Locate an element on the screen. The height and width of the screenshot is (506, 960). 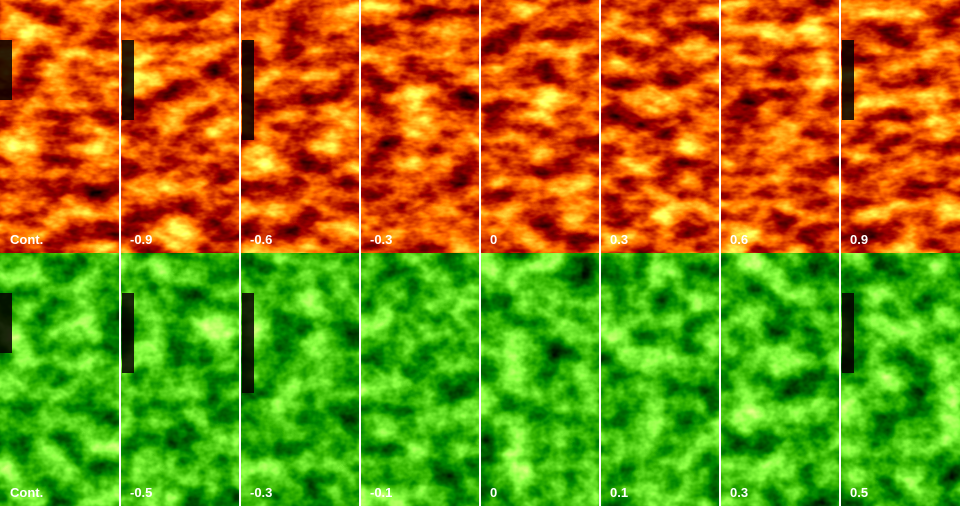
panel-label: -0.9 is located at coordinates (141, 239).